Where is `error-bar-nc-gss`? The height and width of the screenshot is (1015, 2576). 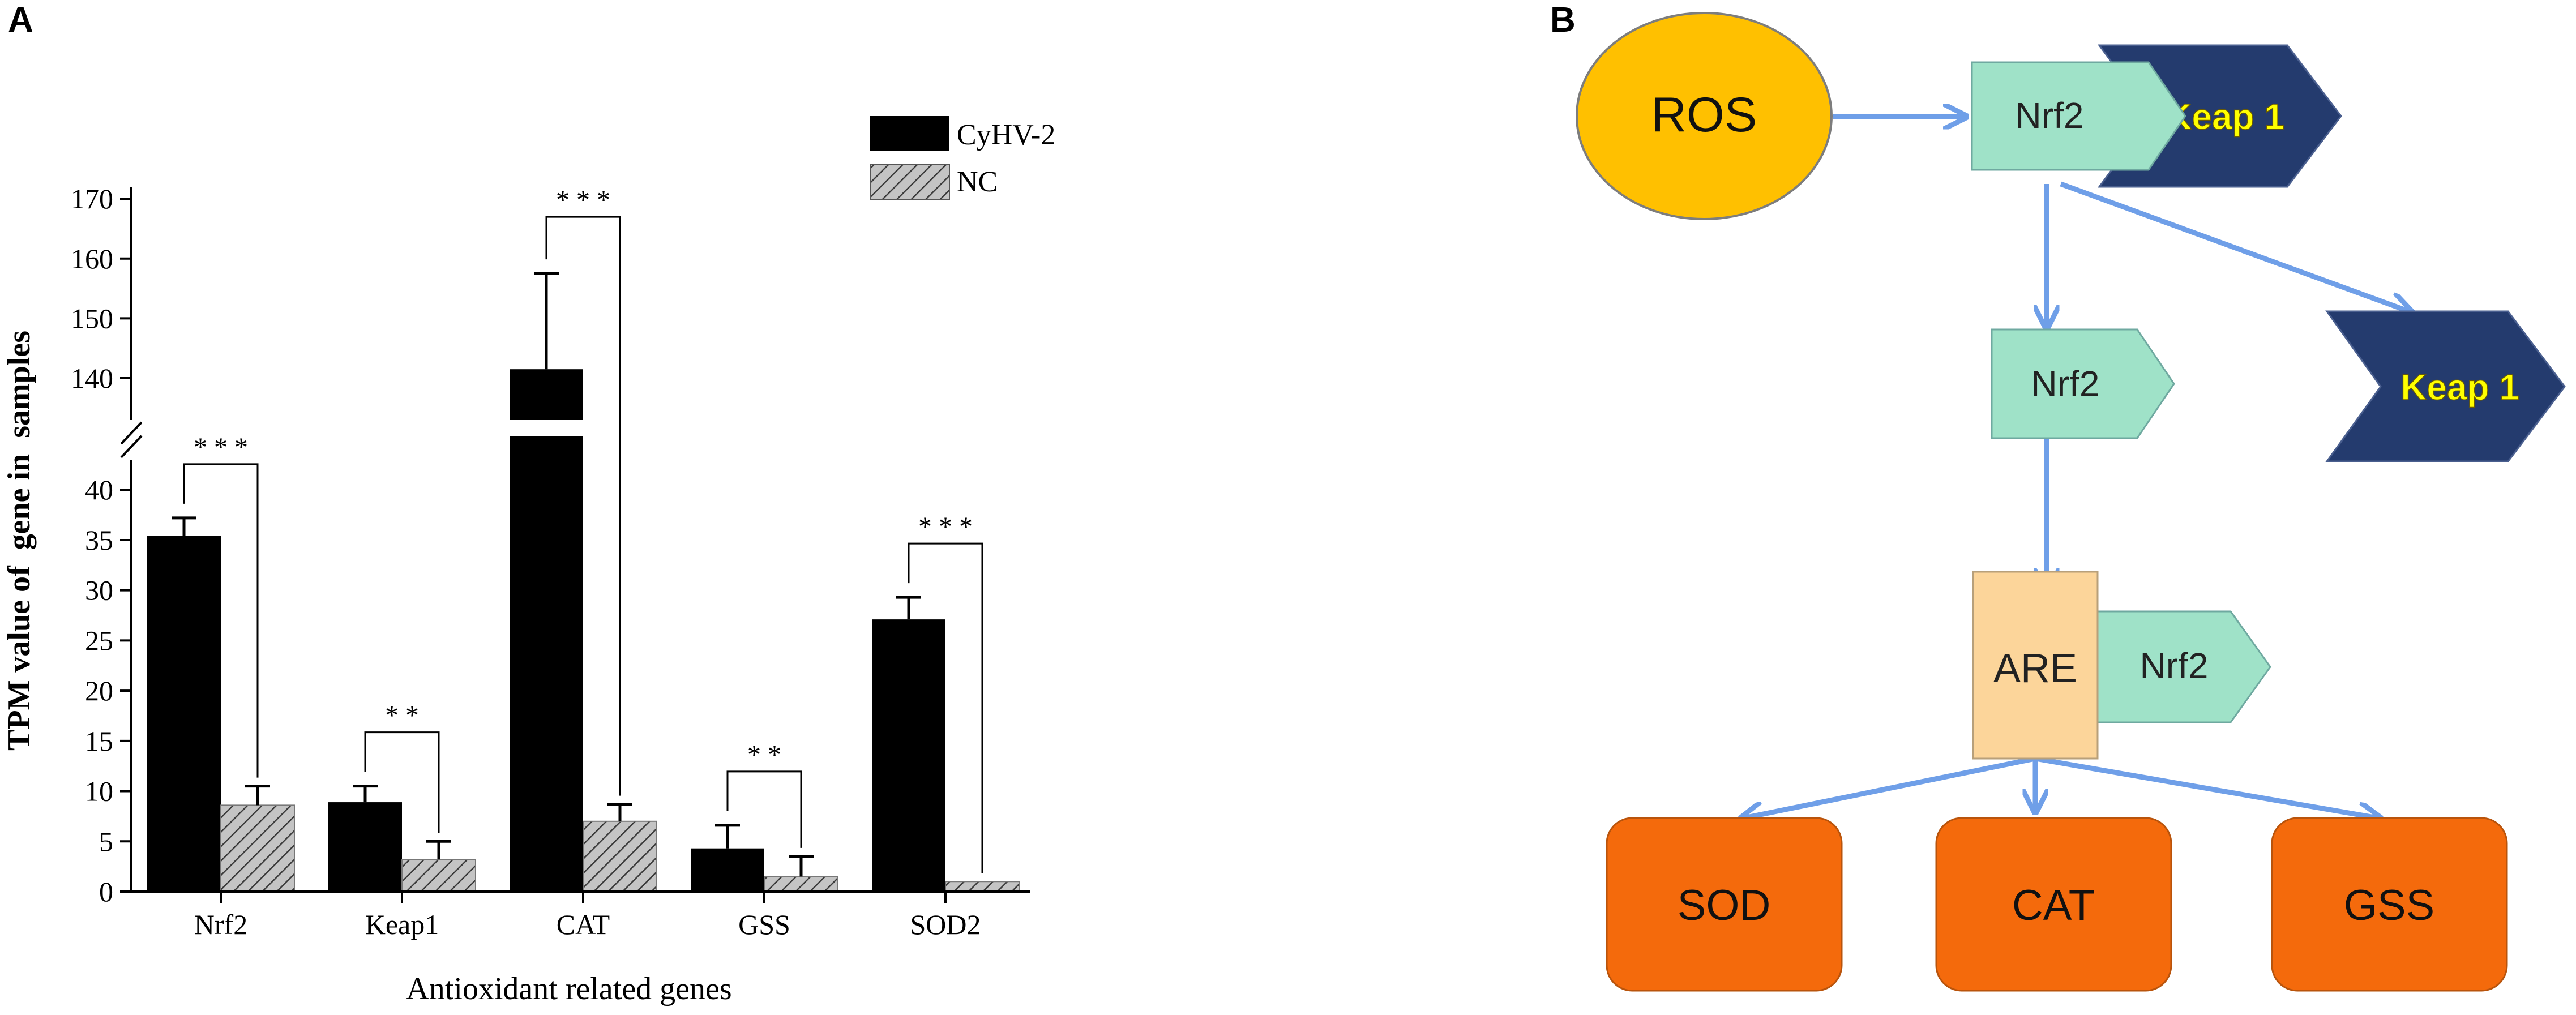 error-bar-nc-gss is located at coordinates (801, 866).